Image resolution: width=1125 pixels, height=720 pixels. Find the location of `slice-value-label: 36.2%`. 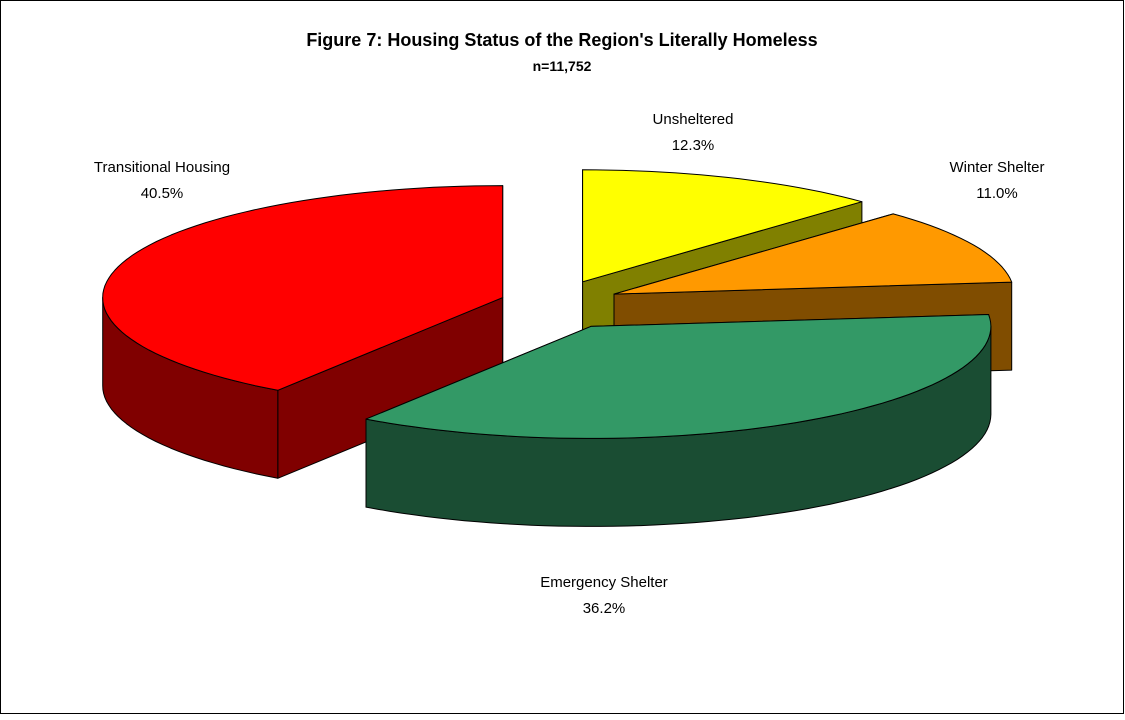

slice-value-label: 36.2% is located at coordinates (604, 608).